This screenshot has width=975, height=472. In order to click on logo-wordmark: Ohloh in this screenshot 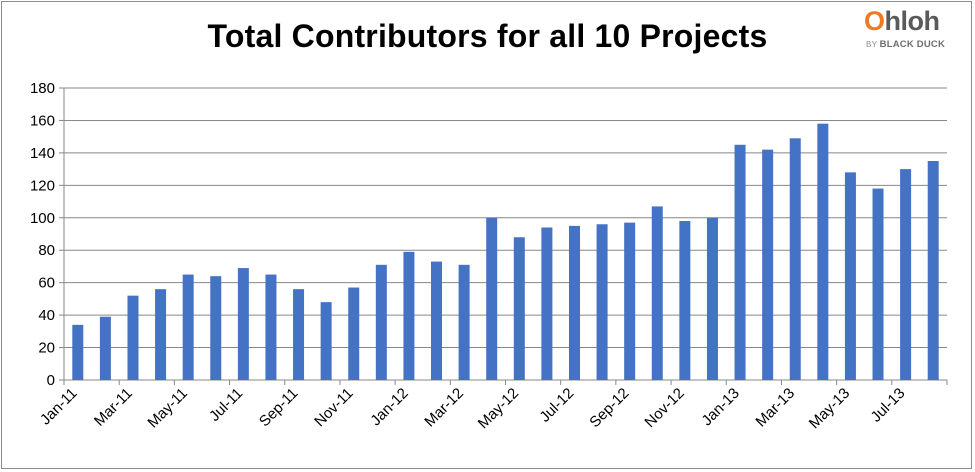, I will do `click(902, 21)`.